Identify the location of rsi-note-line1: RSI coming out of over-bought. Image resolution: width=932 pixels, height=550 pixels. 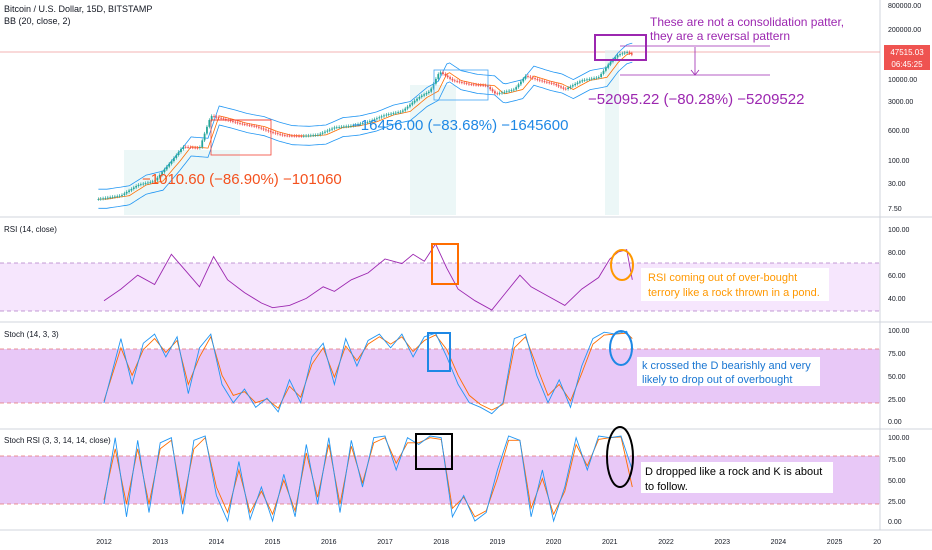
(722, 278).